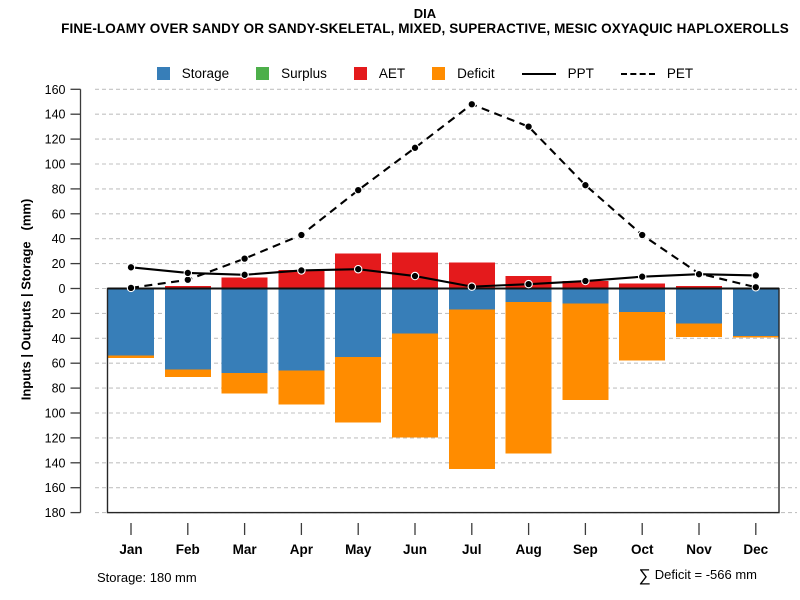 Image resolution: width=800 pixels, height=600 pixels. I want to click on x-label-apr: Apr, so click(302, 549).